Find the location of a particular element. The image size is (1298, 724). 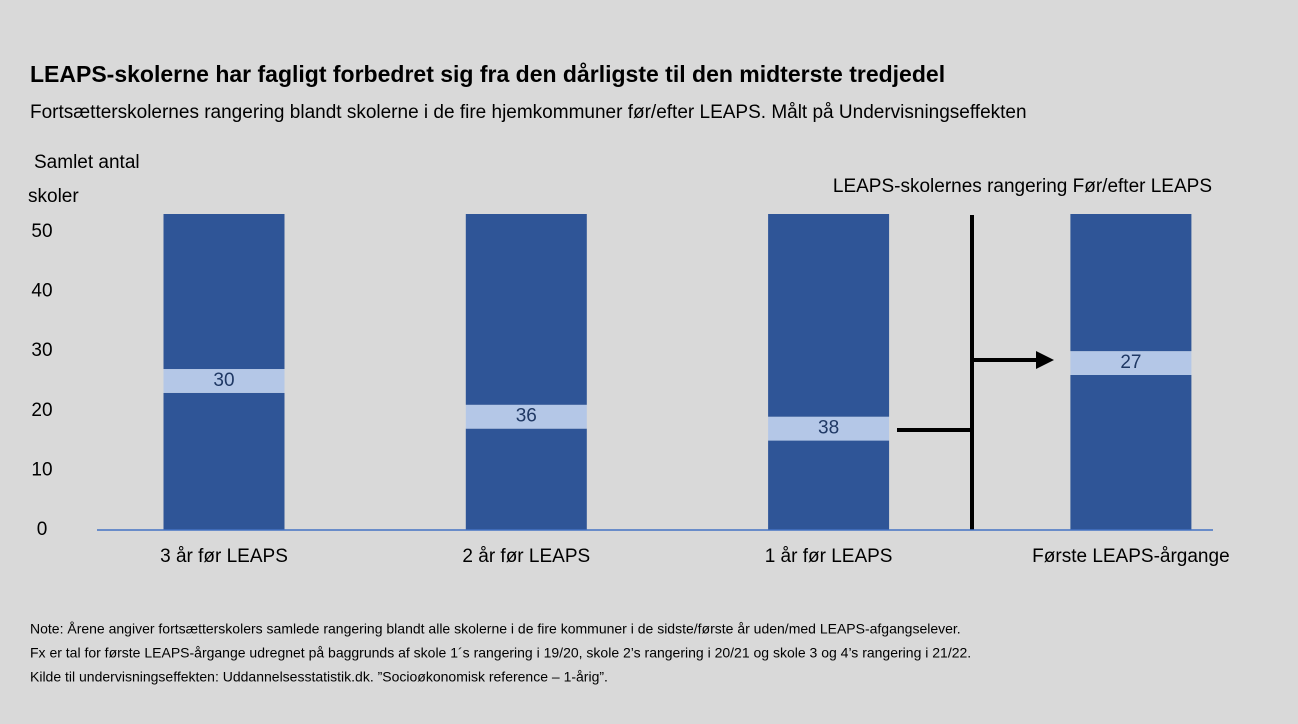

rank-label: 38 is located at coordinates (828, 428).